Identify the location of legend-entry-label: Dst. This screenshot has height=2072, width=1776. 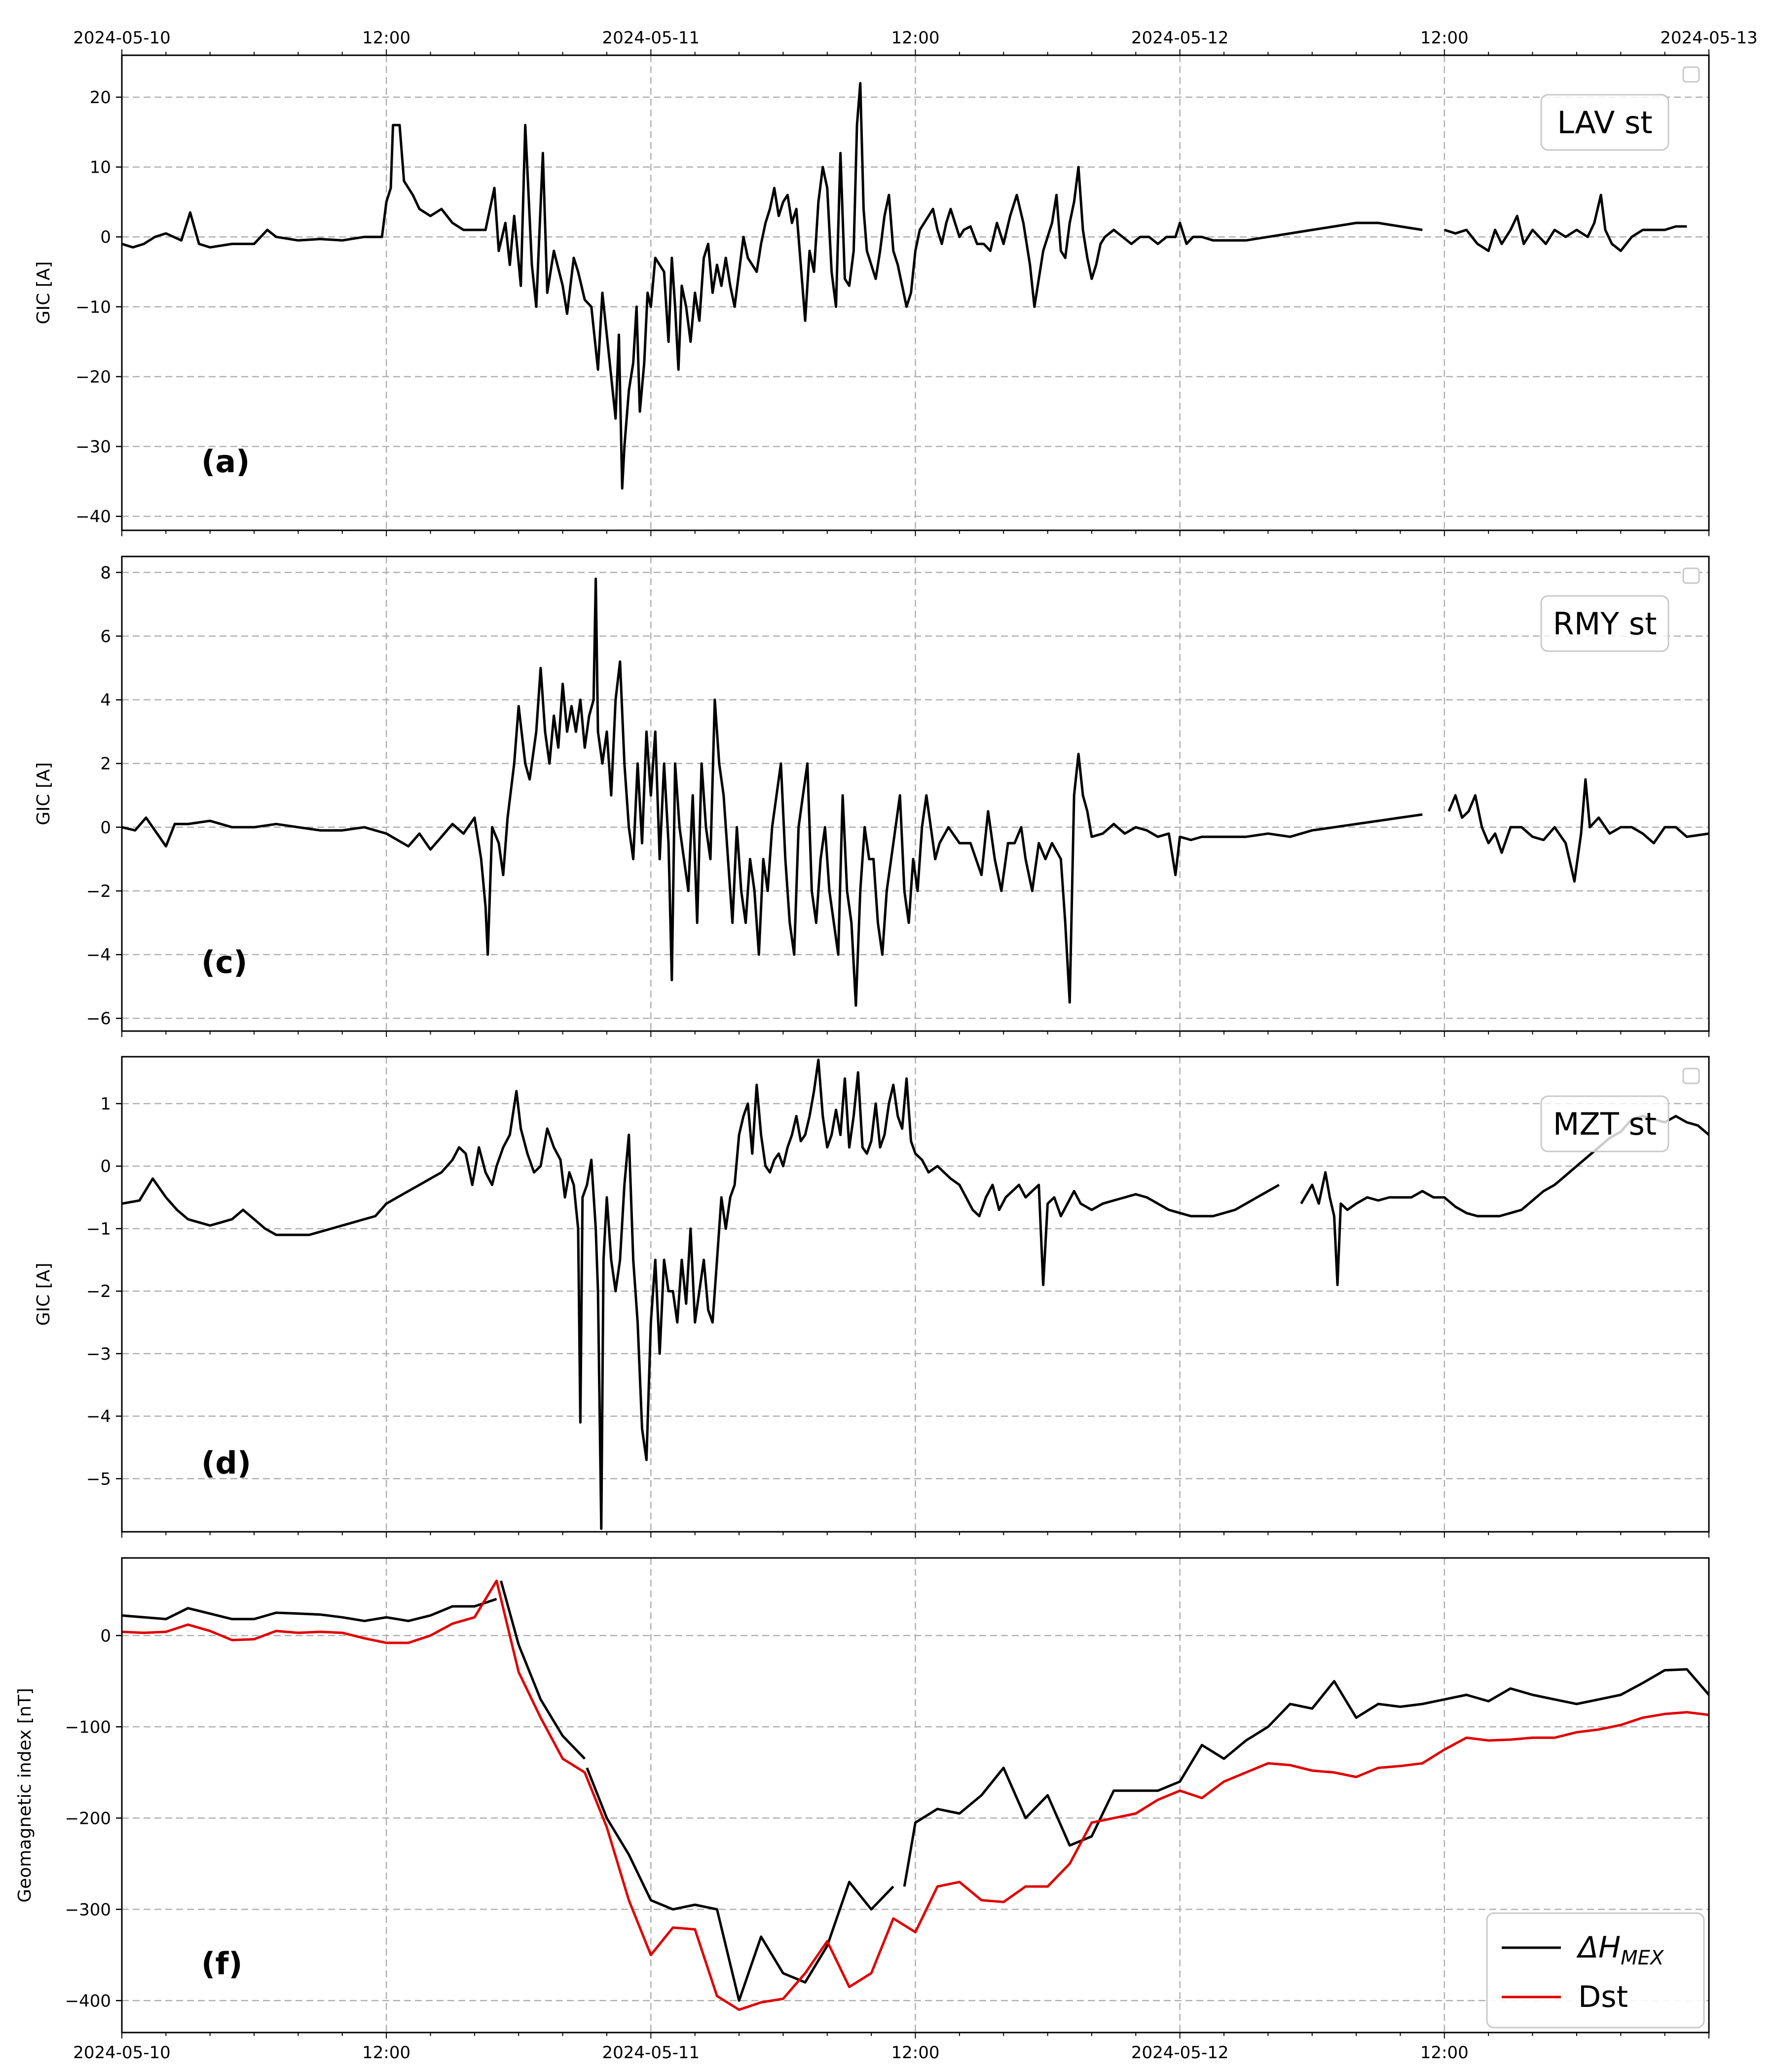
(1603, 1997).